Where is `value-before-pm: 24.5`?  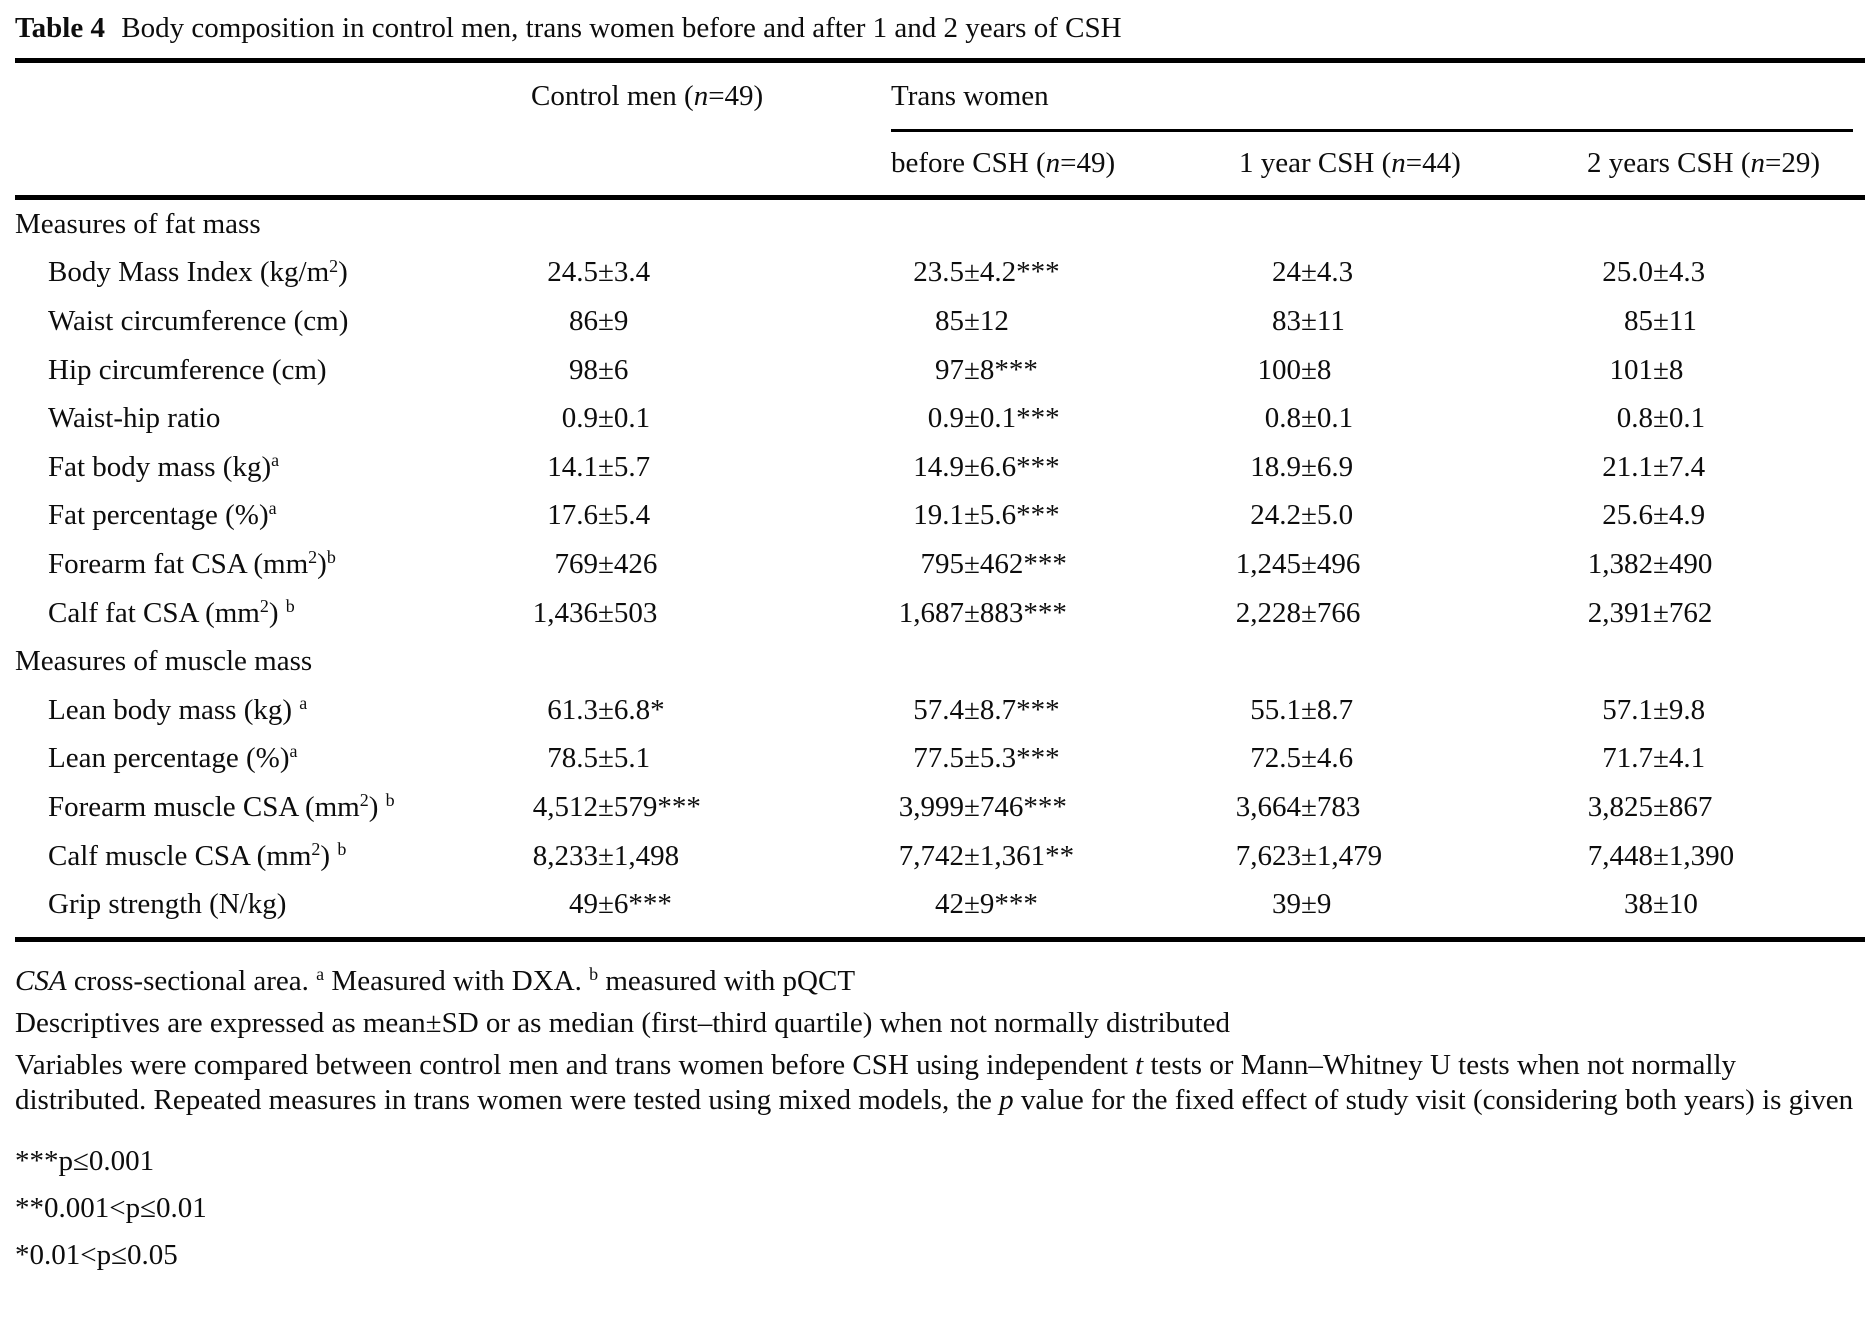 value-before-pm: 24.5 is located at coordinates (572, 272).